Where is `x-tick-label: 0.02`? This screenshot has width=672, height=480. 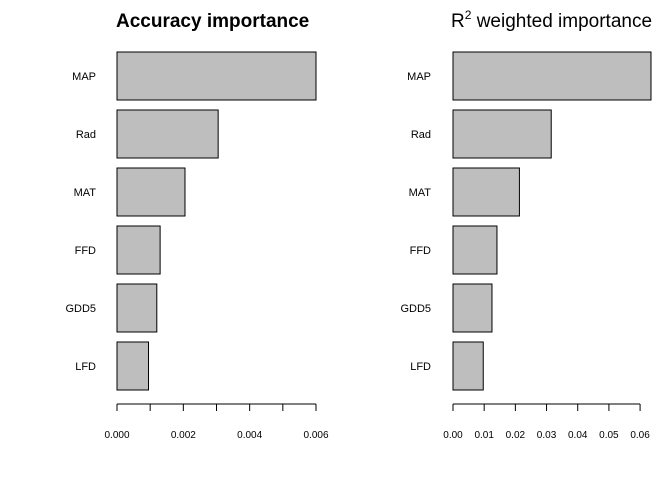
x-tick-label: 0.02 is located at coordinates (516, 435).